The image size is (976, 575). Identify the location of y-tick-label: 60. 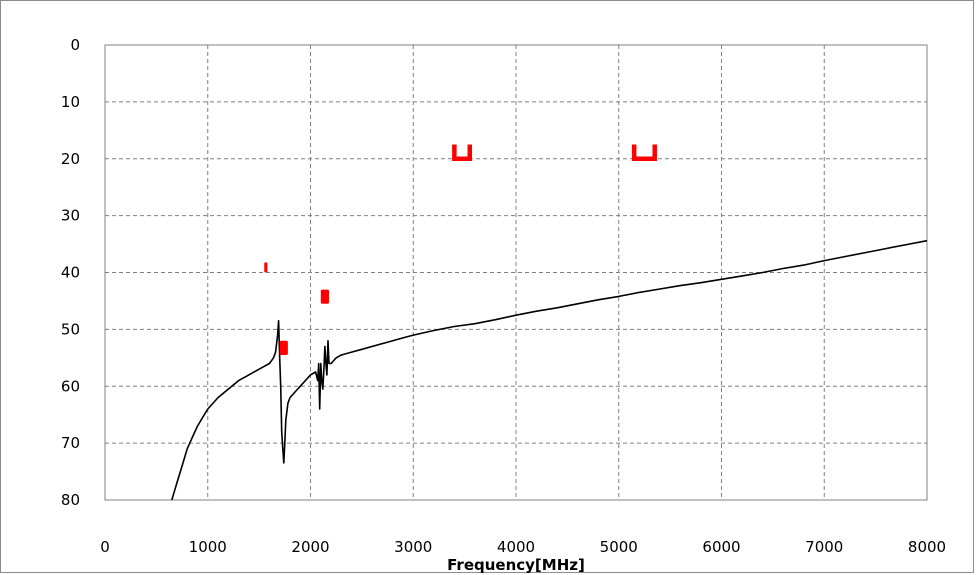
(70, 386).